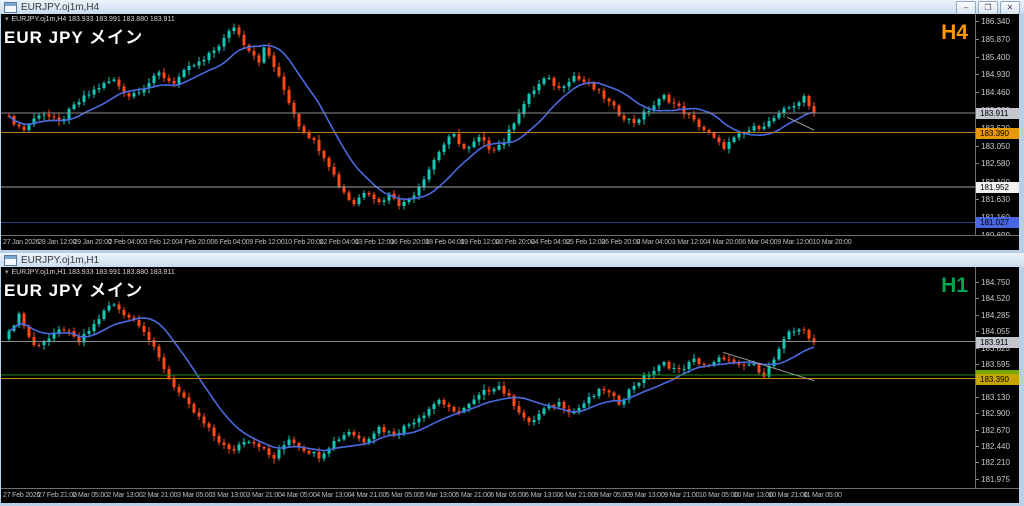  I want to click on time-axis-label: 27 Feb 21:00, so click(57, 495).